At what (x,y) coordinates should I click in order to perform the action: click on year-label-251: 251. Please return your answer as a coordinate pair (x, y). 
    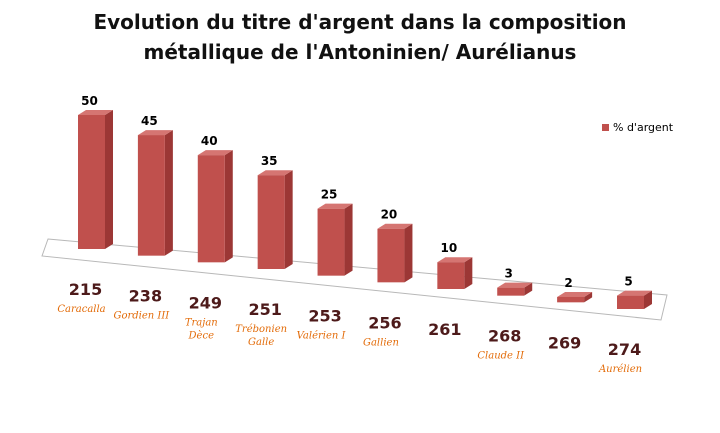
    Looking at the image, I should click on (264, 309).